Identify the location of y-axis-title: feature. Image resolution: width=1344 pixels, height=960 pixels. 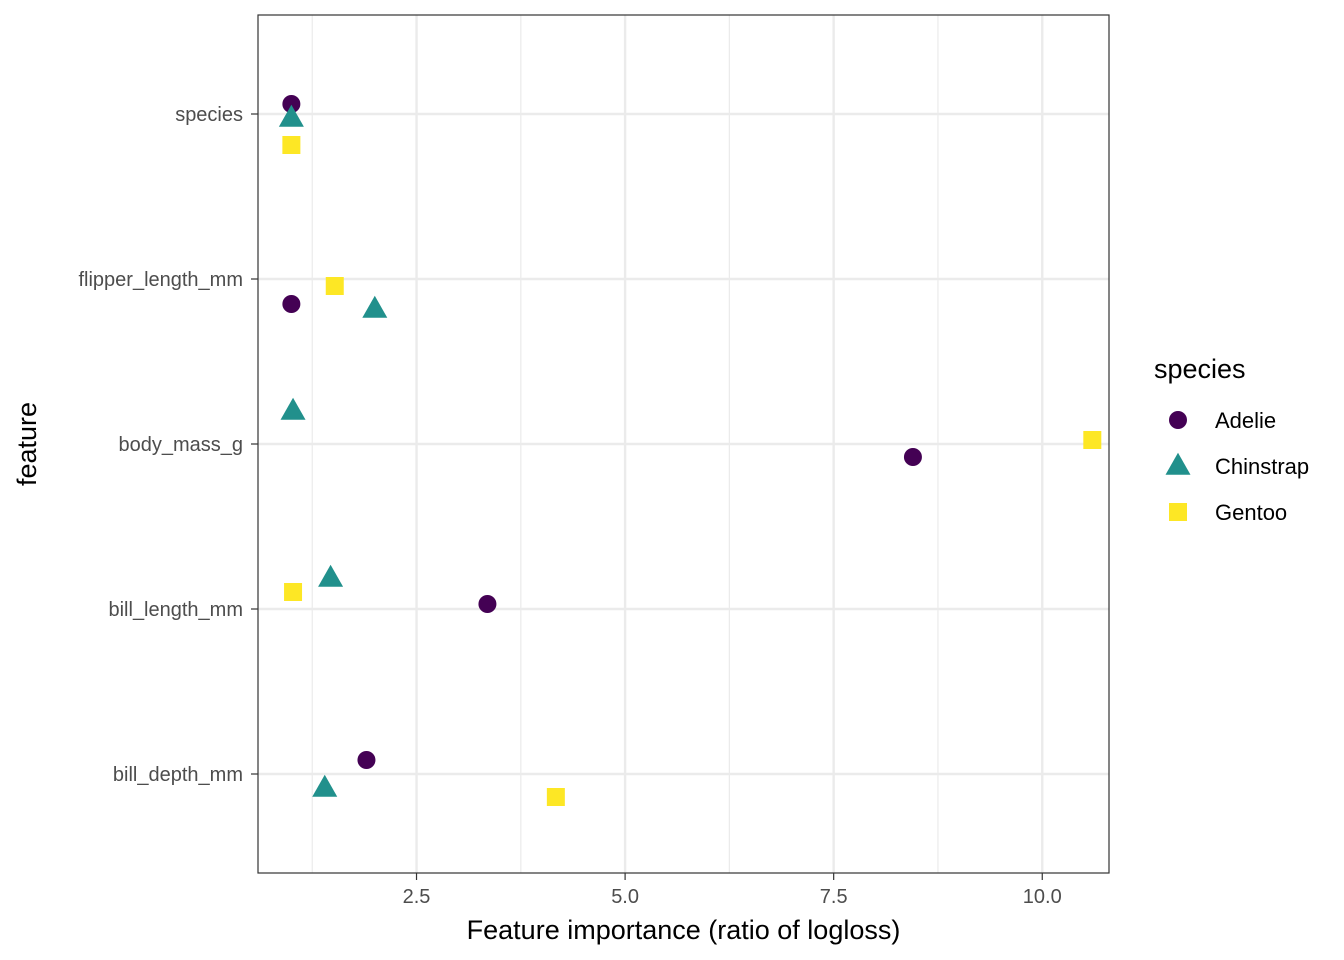
(27, 444).